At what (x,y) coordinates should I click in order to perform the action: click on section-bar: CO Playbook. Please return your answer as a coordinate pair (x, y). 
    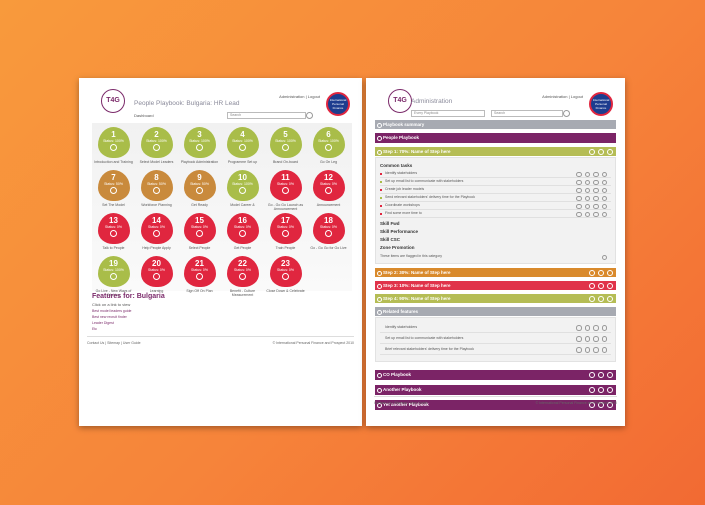
    Looking at the image, I should click on (495, 375).